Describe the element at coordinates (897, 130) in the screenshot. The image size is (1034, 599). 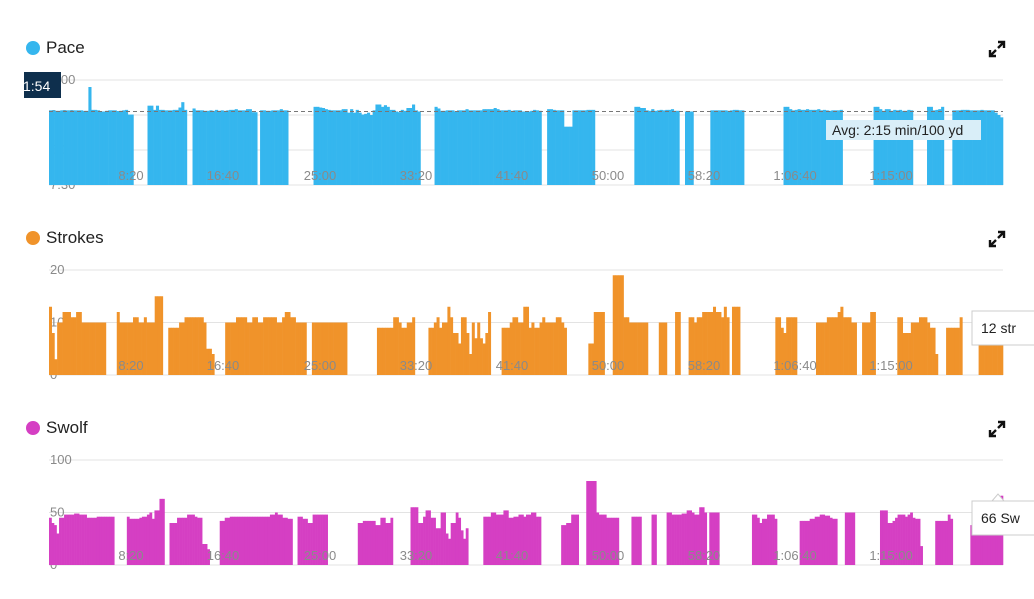
I see `pace-average-label: Avg: 2:15 min/100 yd` at that location.